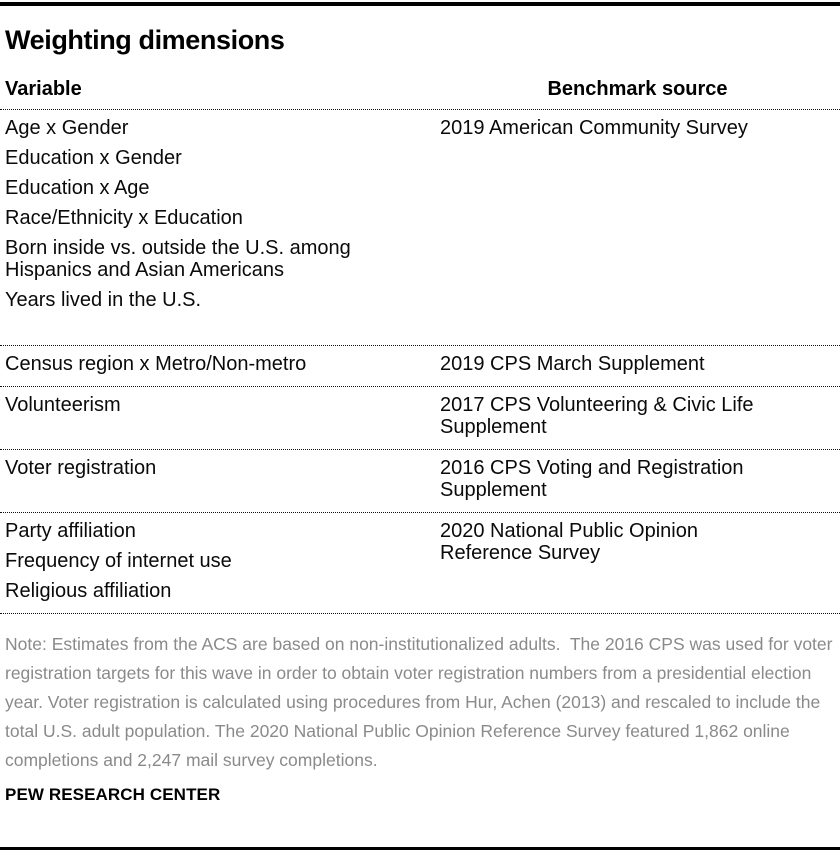 This screenshot has height=856, width=840. Describe the element at coordinates (118, 561) in the screenshot. I see `variable-item: Frequency of internet use` at that location.